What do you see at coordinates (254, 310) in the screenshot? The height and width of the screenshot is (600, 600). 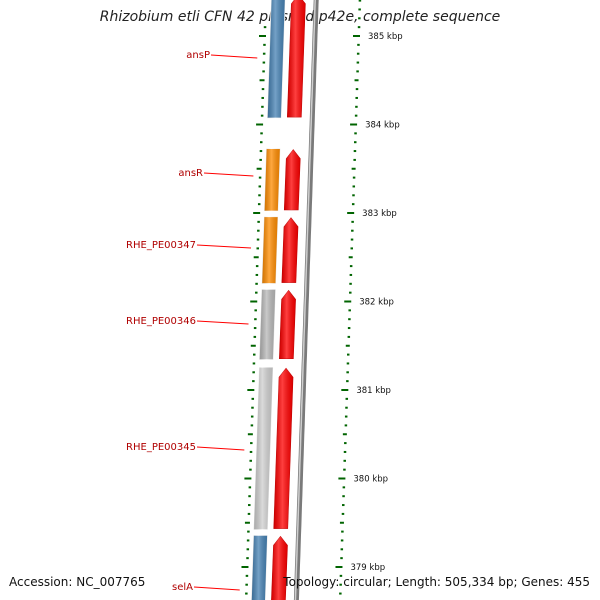 I see `inner-tick-track` at bounding box center [254, 310].